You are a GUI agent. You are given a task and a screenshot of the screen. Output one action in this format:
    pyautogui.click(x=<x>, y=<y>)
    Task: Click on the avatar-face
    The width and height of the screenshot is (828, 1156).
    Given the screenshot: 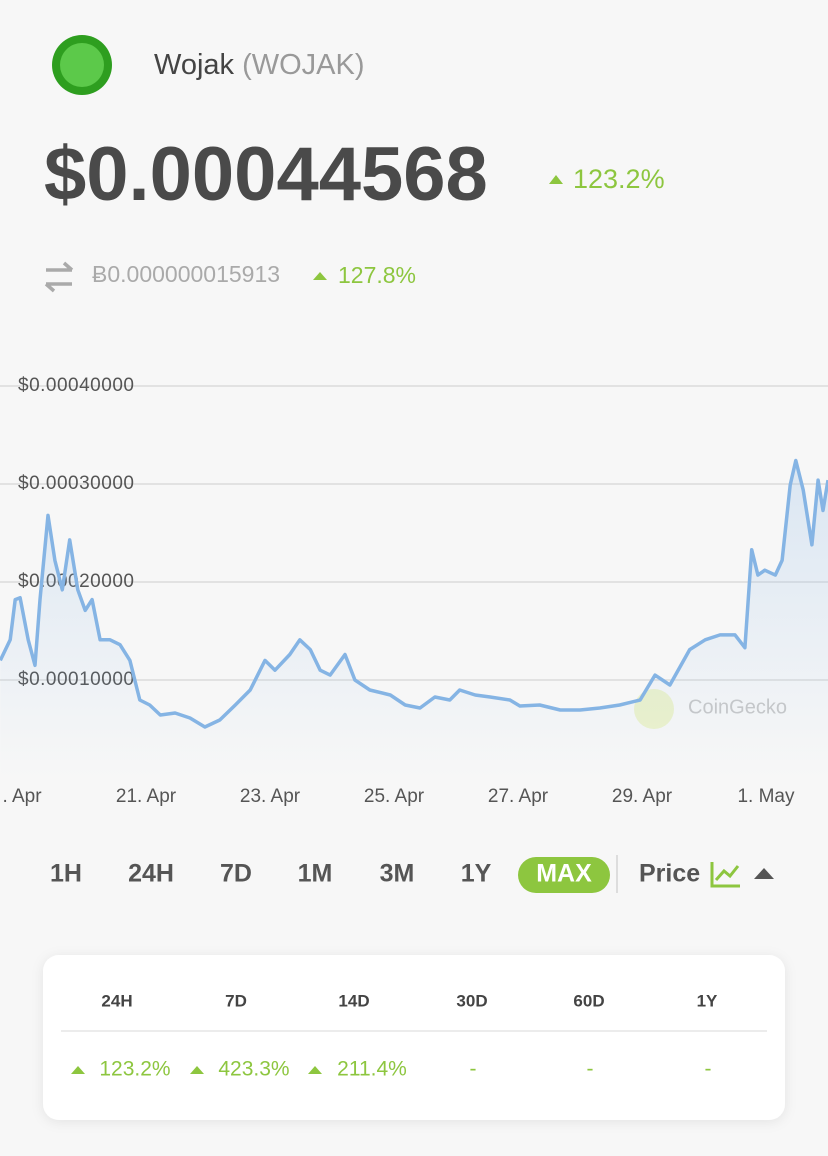 What is the action you would take?
    pyautogui.click(x=82, y=65)
    